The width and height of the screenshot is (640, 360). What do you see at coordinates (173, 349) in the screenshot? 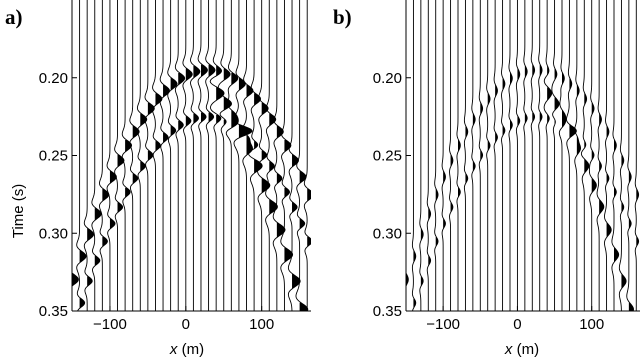
I see `panel-a-xlabel-var: x` at bounding box center [173, 349].